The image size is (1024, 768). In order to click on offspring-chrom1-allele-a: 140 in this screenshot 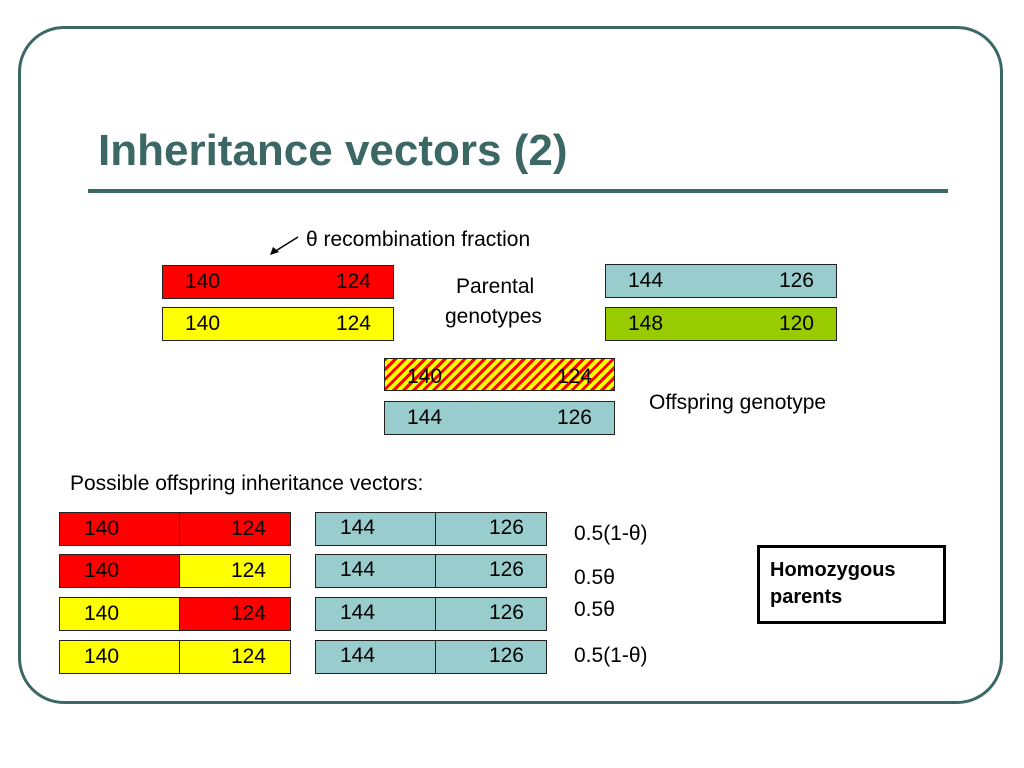, I will do `click(425, 376)`.